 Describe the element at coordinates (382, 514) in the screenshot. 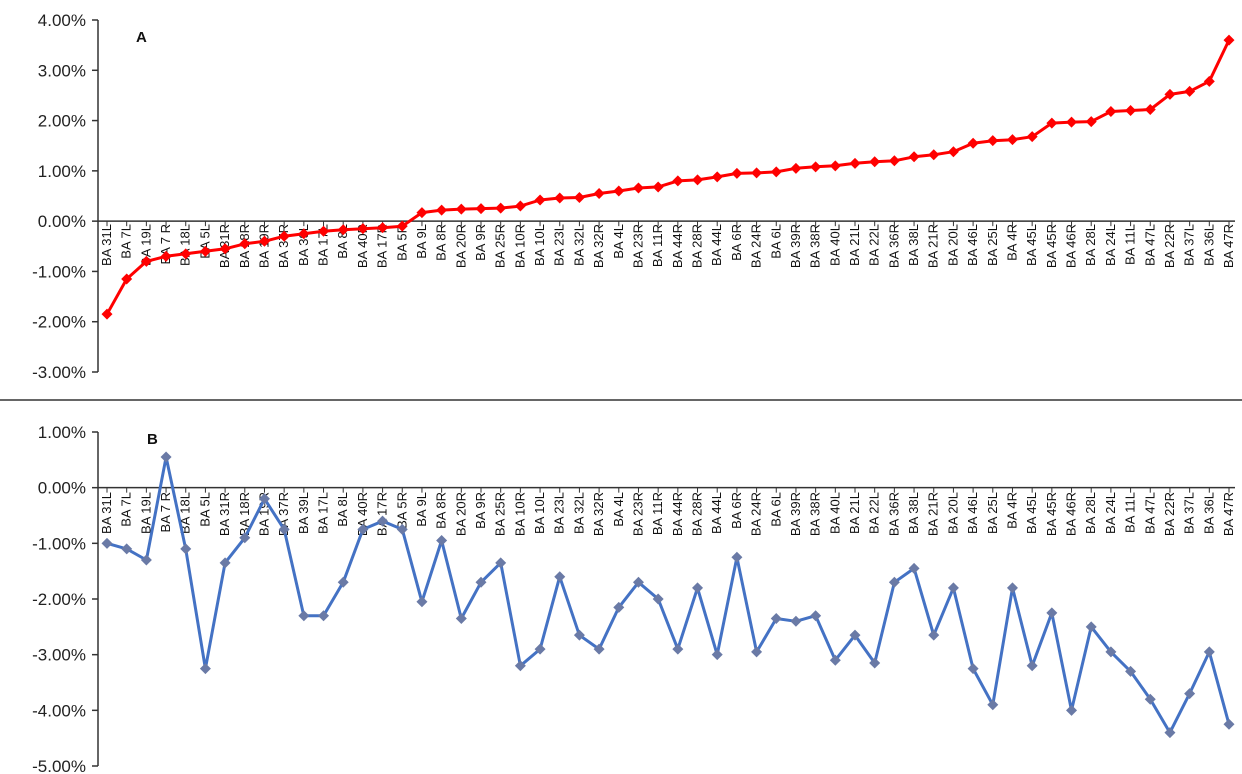

I see `x-tick-label-b: BA 17R` at that location.